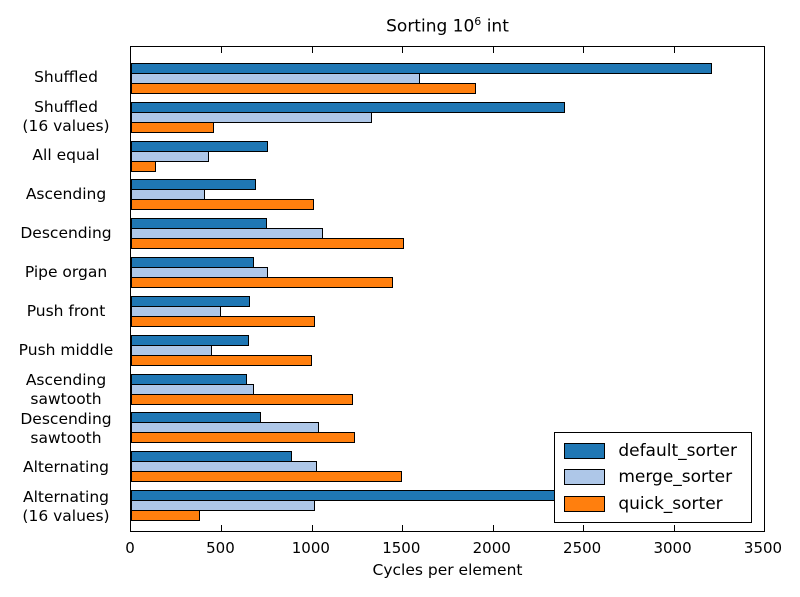 This screenshot has height=597, width=800. Describe the element at coordinates (675, 477) in the screenshot. I see `legend-label: merge_sorter` at that location.